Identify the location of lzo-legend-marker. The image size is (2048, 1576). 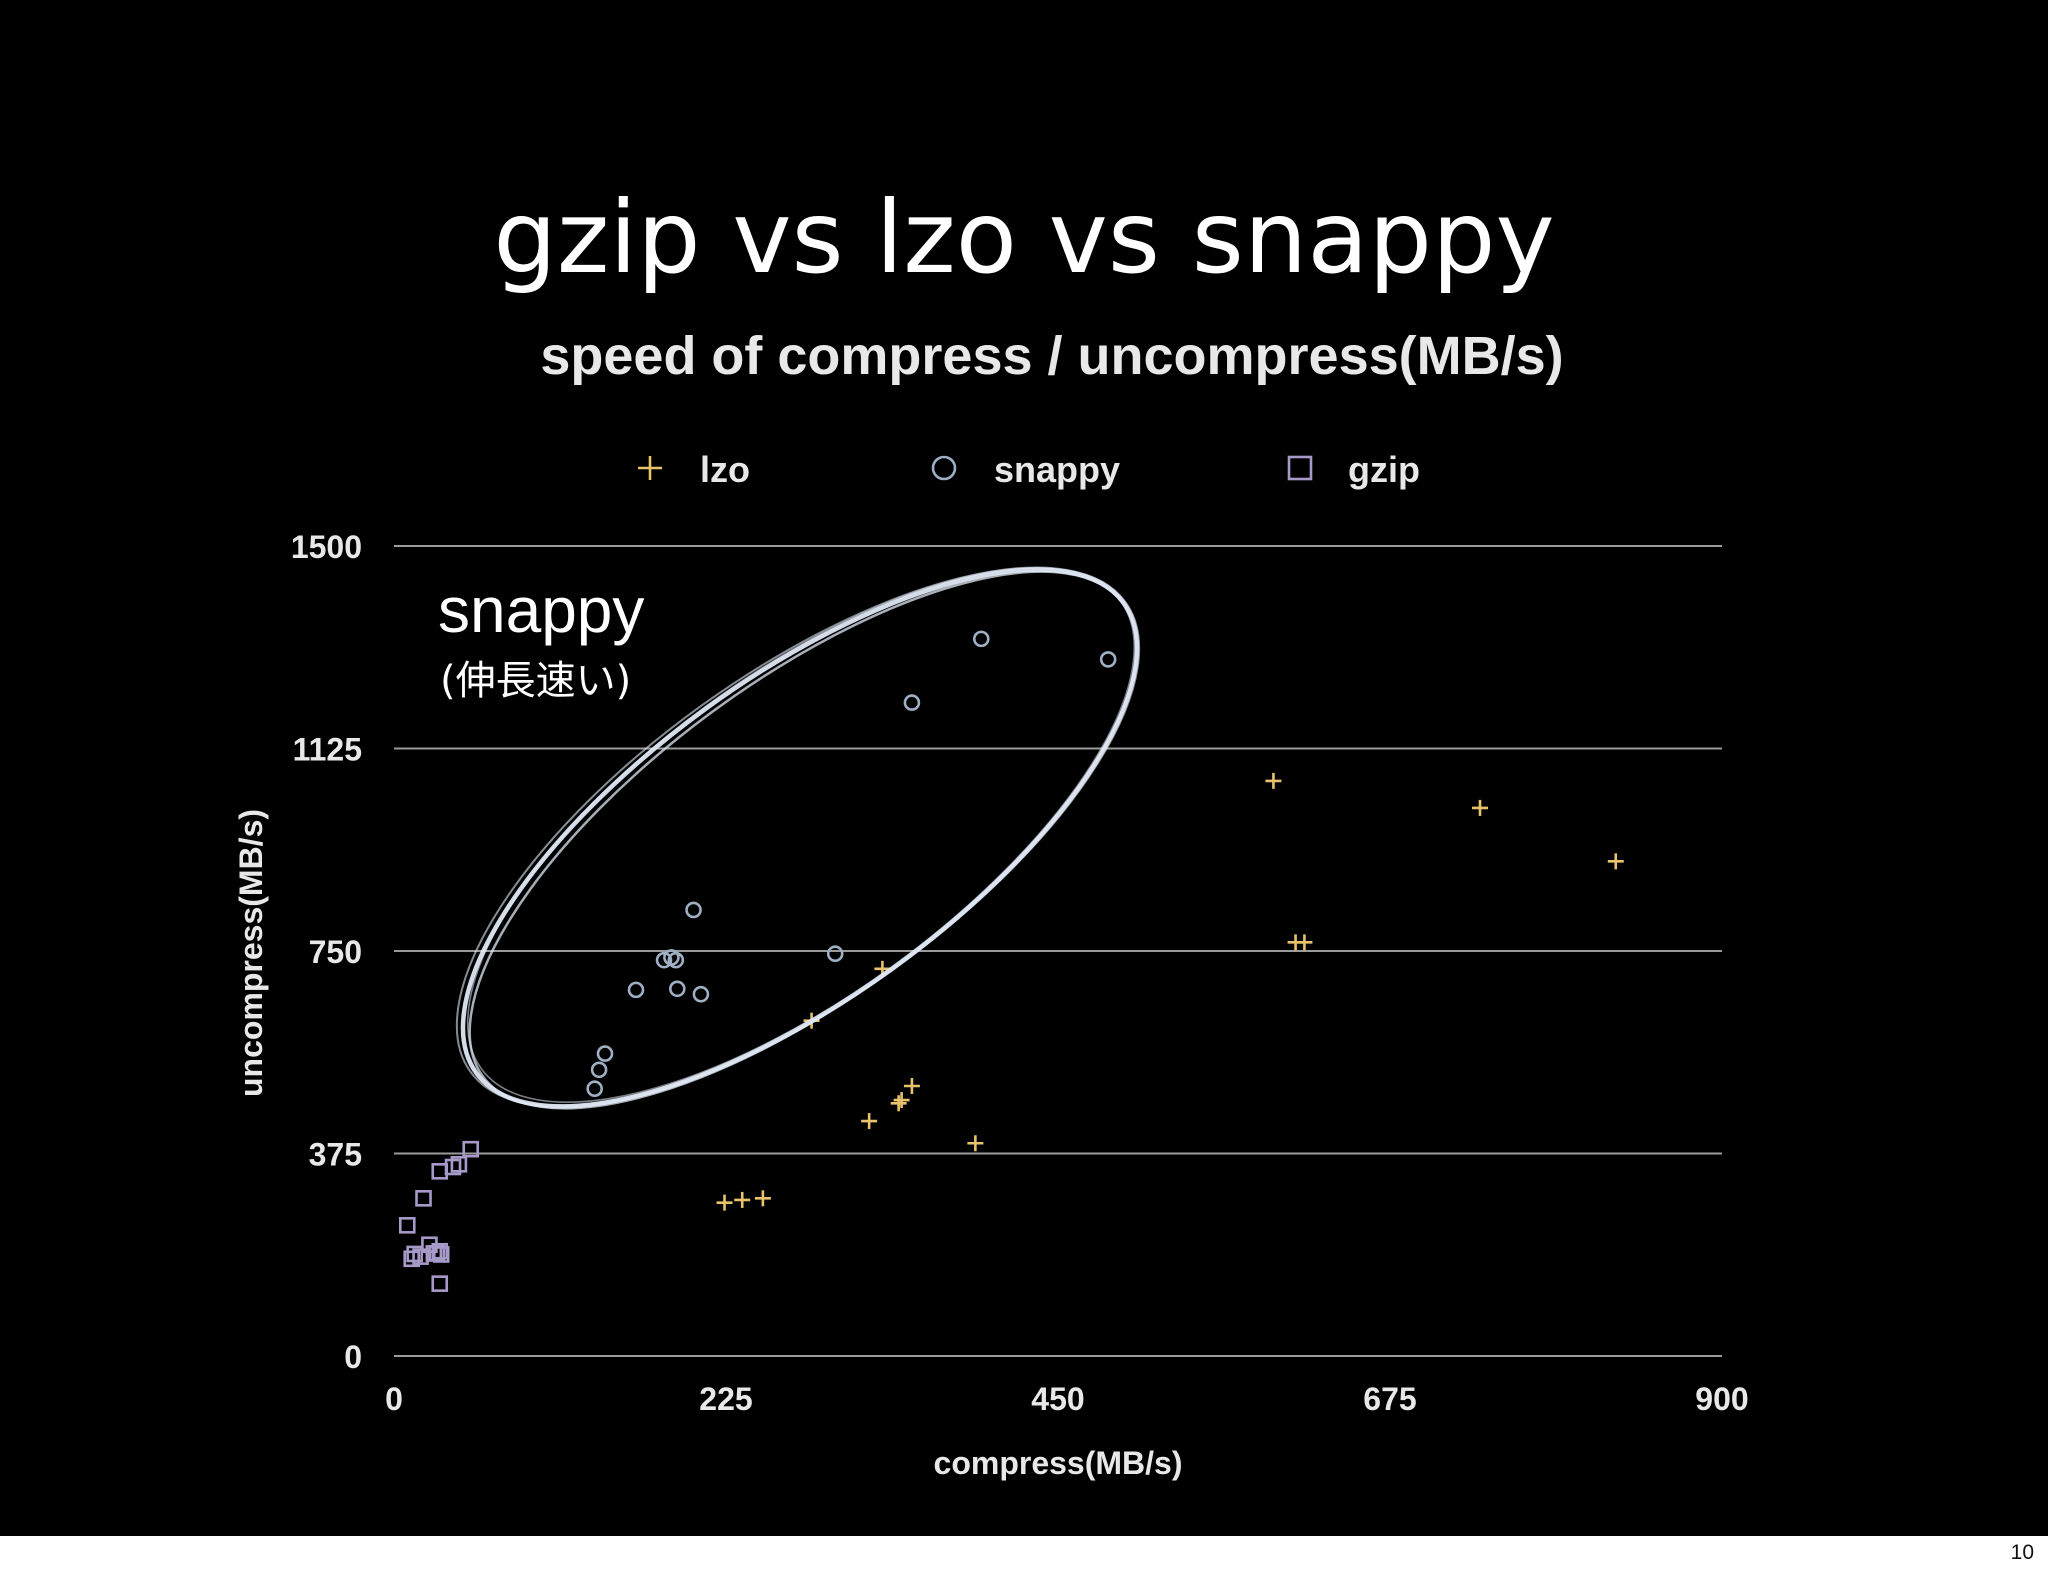
(650, 468).